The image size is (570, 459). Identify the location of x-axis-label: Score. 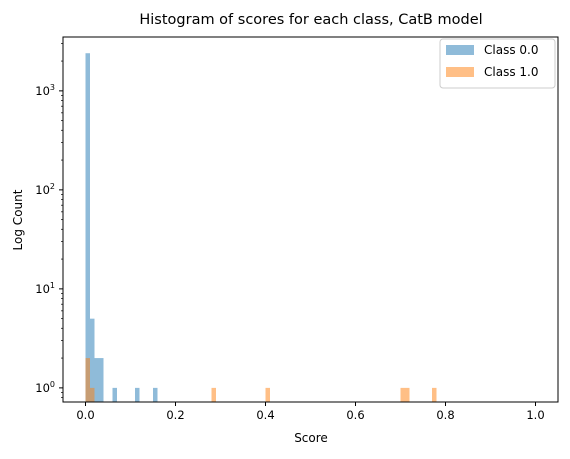
(311, 438).